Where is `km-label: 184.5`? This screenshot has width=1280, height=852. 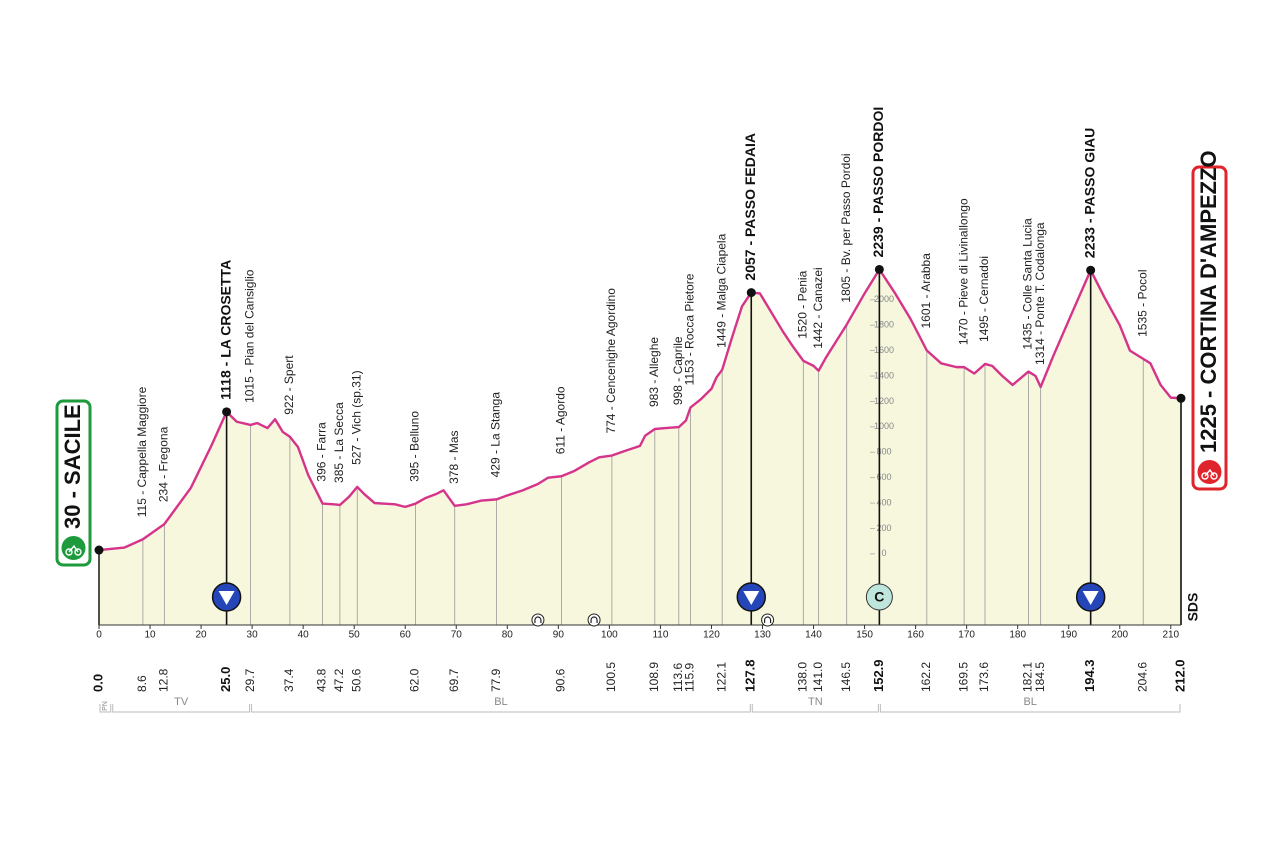
km-label: 184.5 is located at coordinates (1040, 677).